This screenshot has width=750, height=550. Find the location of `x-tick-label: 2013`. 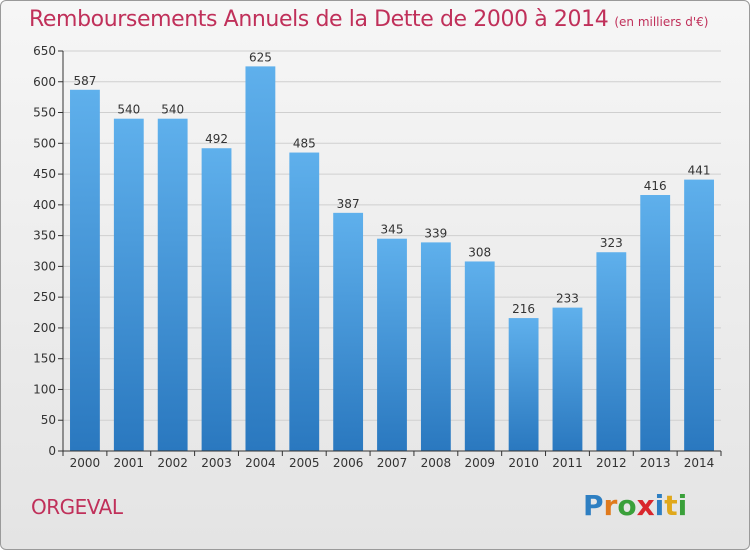

x-tick-label: 2013 is located at coordinates (655, 463).